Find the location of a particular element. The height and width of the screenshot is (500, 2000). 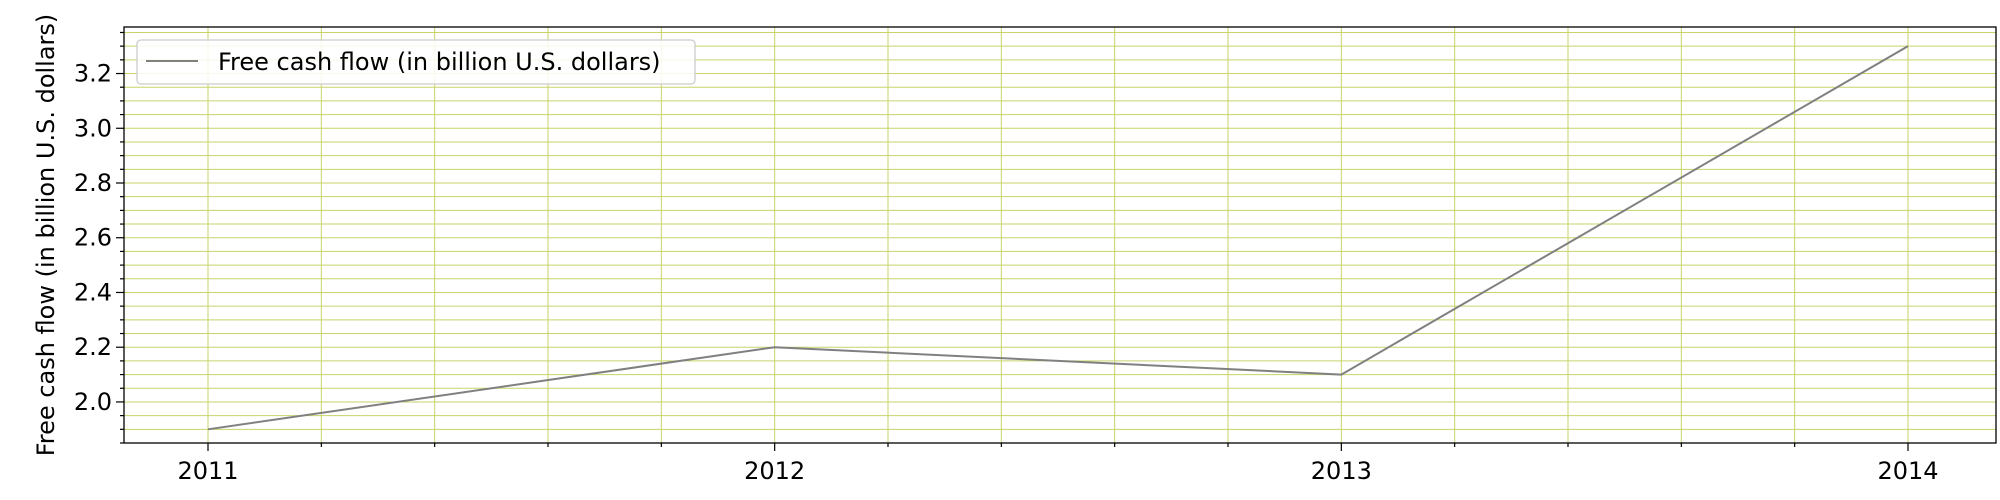

x-tick-label: 2013 is located at coordinates (1341, 471).